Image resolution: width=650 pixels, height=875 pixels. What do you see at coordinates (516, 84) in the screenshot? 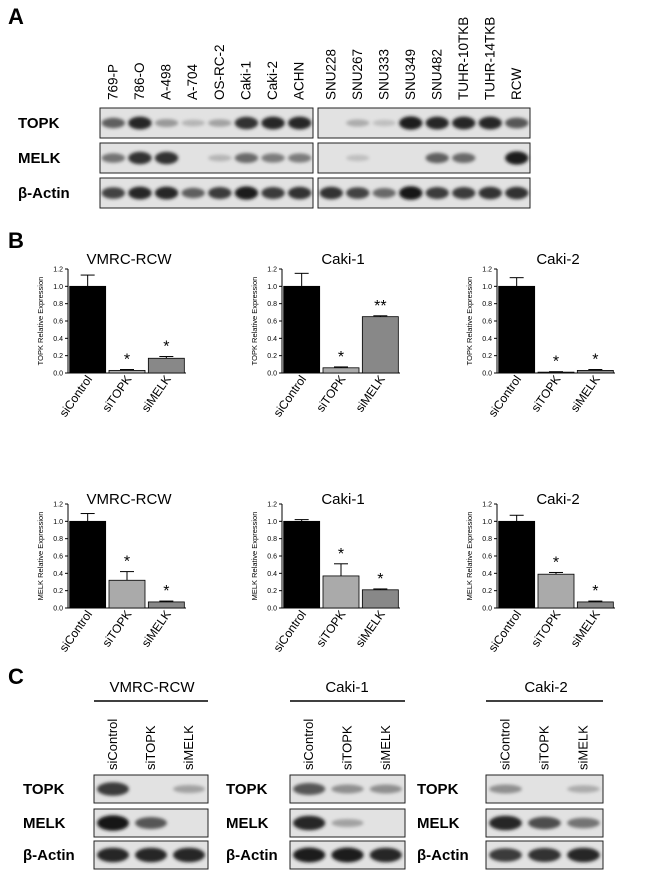
I see `cell-line-label: RCW` at bounding box center [516, 84].